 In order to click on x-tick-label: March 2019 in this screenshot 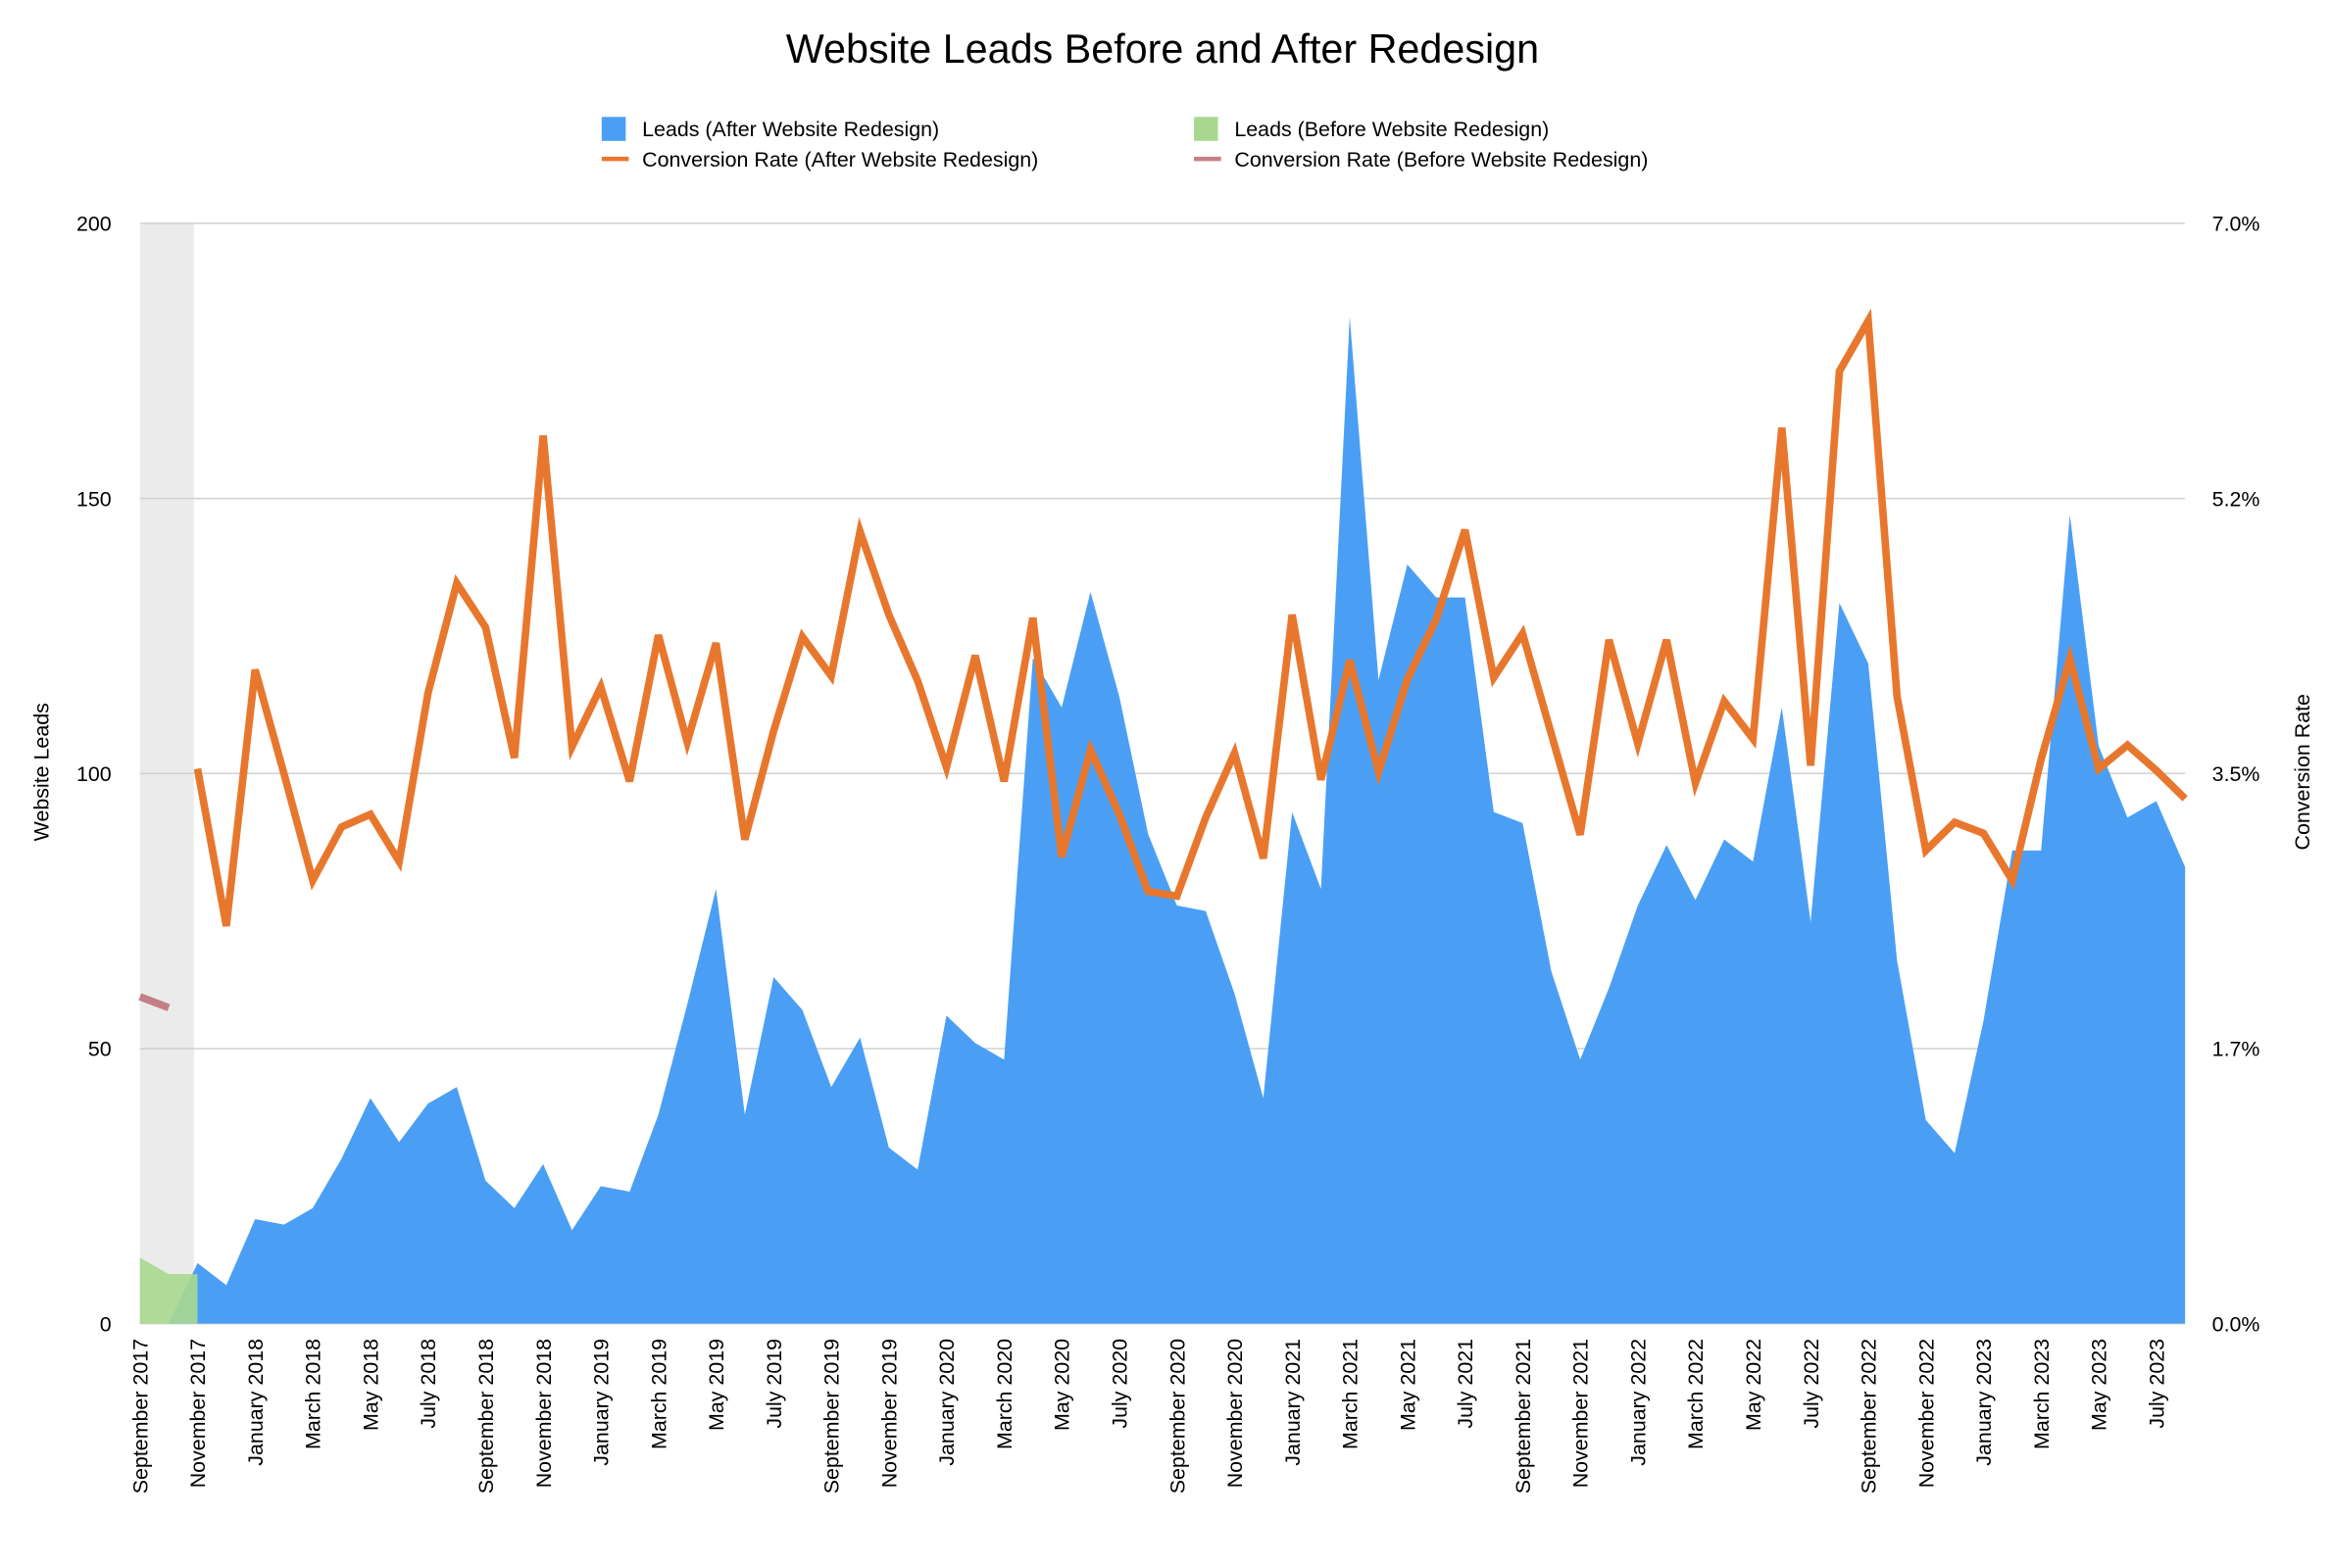, I will do `click(658, 1394)`.